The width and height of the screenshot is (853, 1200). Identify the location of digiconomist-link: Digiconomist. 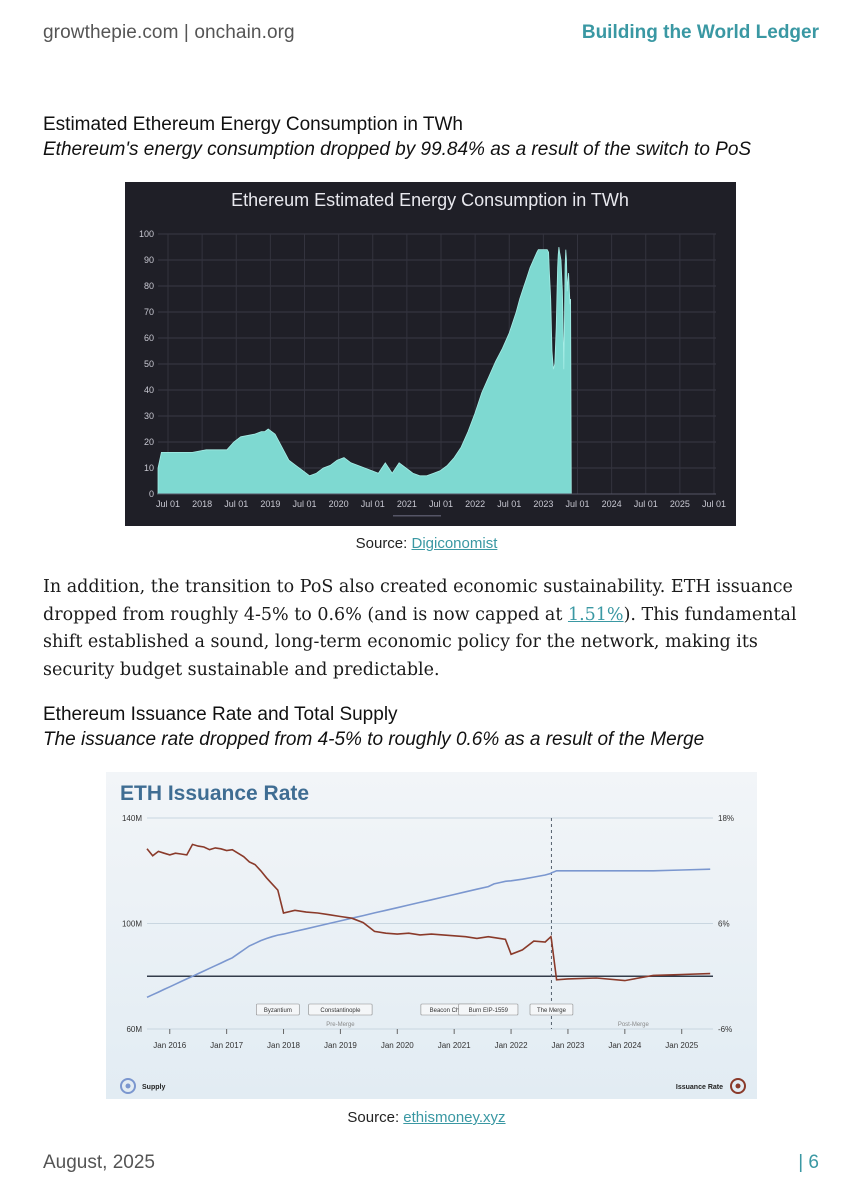
(454, 543).